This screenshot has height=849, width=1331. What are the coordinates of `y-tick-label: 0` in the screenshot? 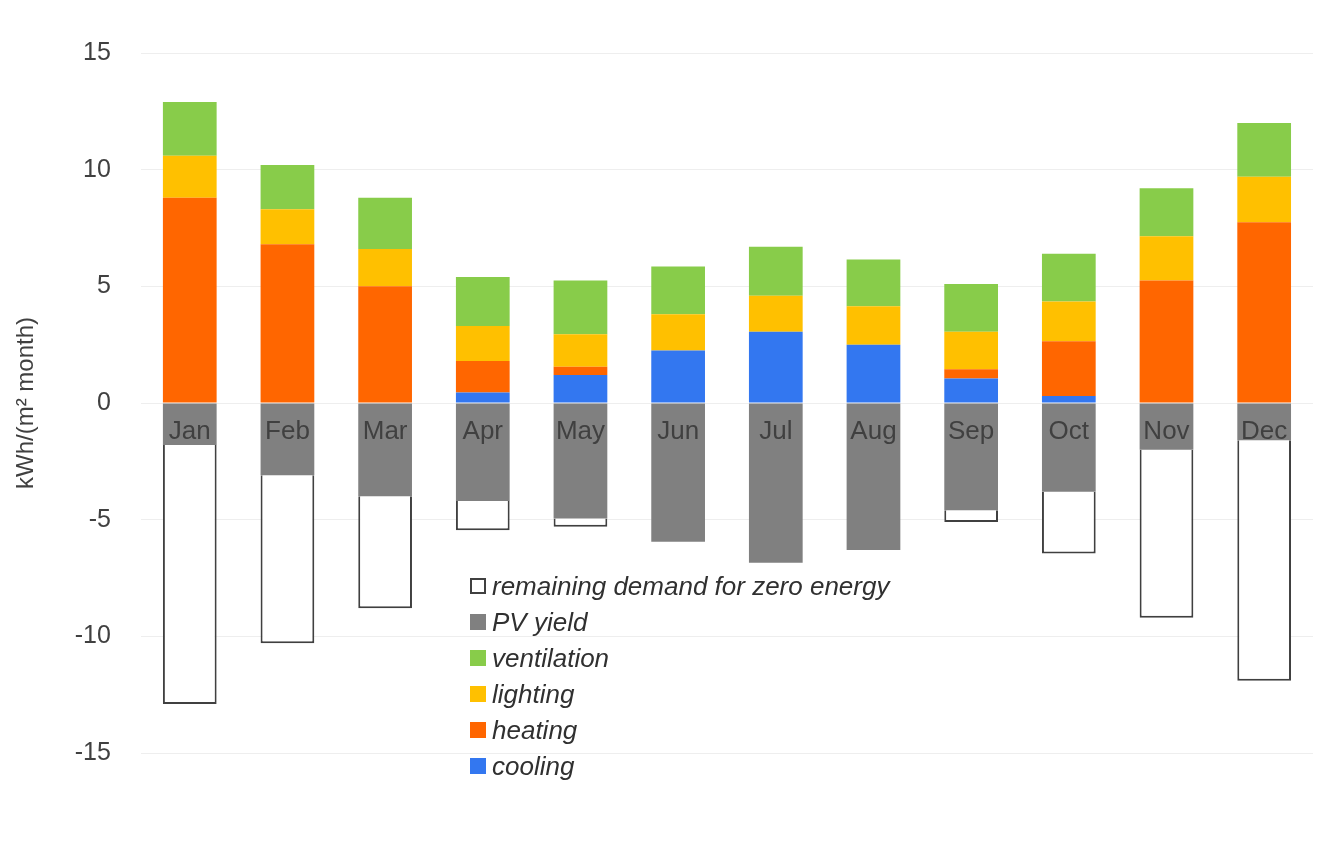 It's located at (104, 400).